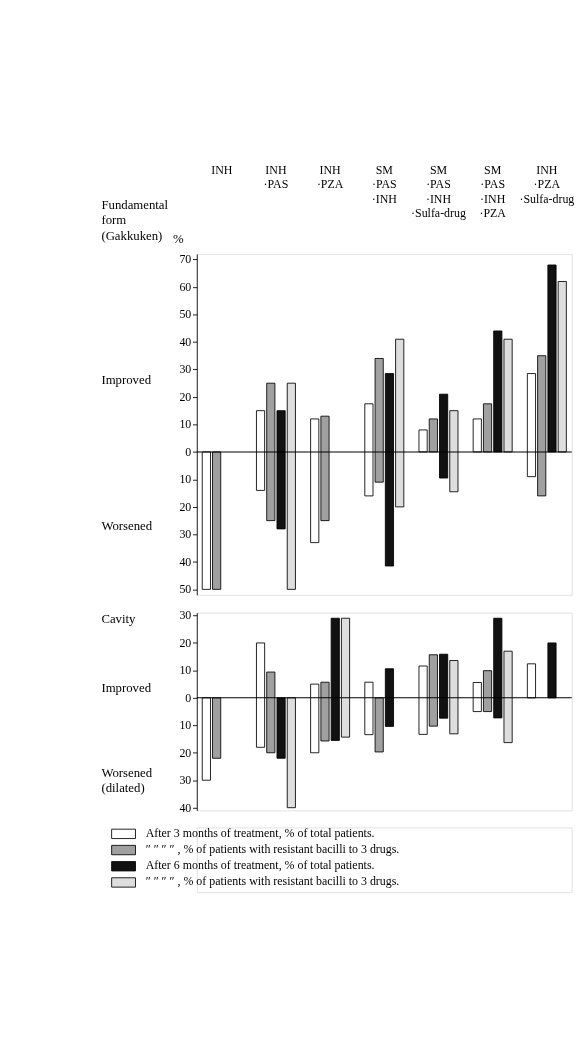 Image resolution: width=582 pixels, height=1043 pixels. What do you see at coordinates (260, 865) in the screenshot?
I see `legend-label: After 6 months of treatment, % of total patients.` at bounding box center [260, 865].